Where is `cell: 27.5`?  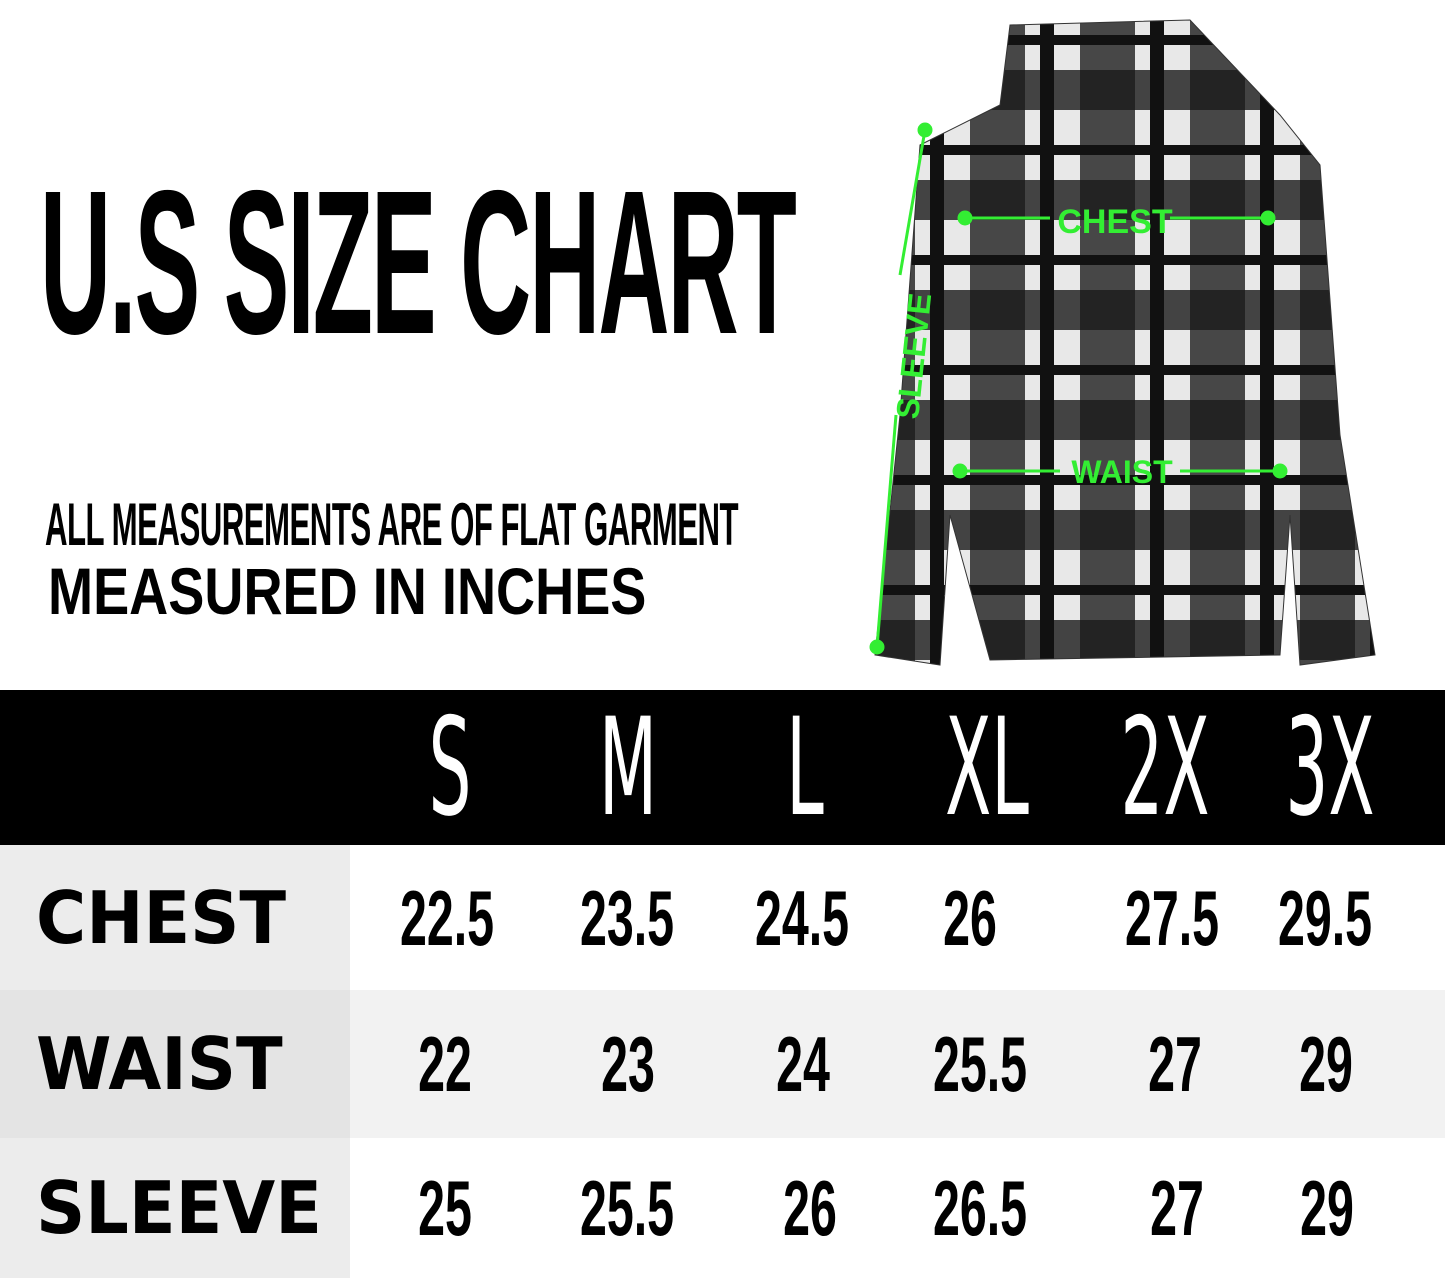
cell: 27.5 is located at coordinates (1172, 917).